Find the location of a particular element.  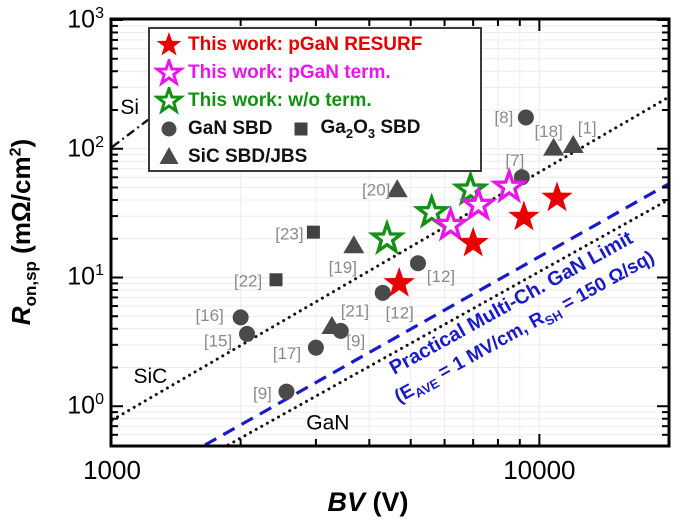

legend-row: GaN SBD Ga2O3 SBD is located at coordinates (317, 129).